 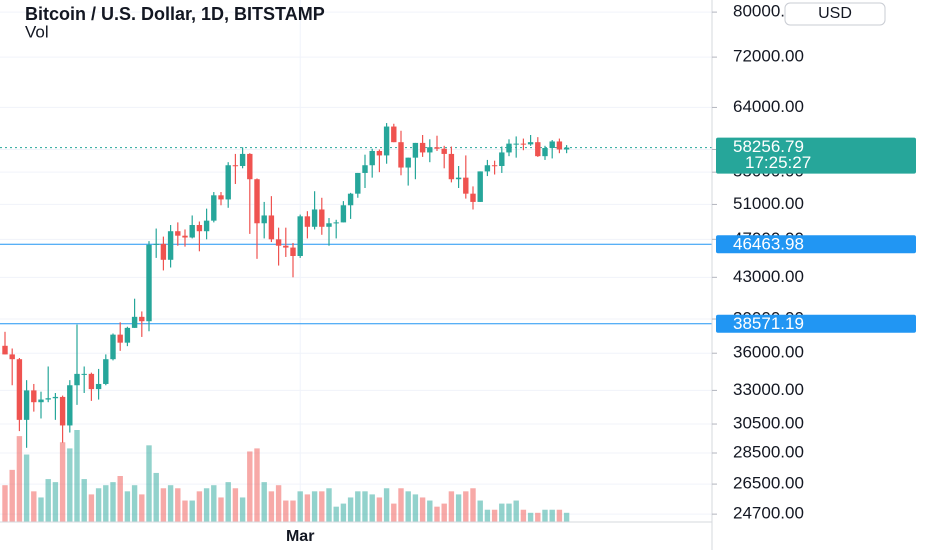 I want to click on x-tick-label: Mar, so click(x=300, y=536).